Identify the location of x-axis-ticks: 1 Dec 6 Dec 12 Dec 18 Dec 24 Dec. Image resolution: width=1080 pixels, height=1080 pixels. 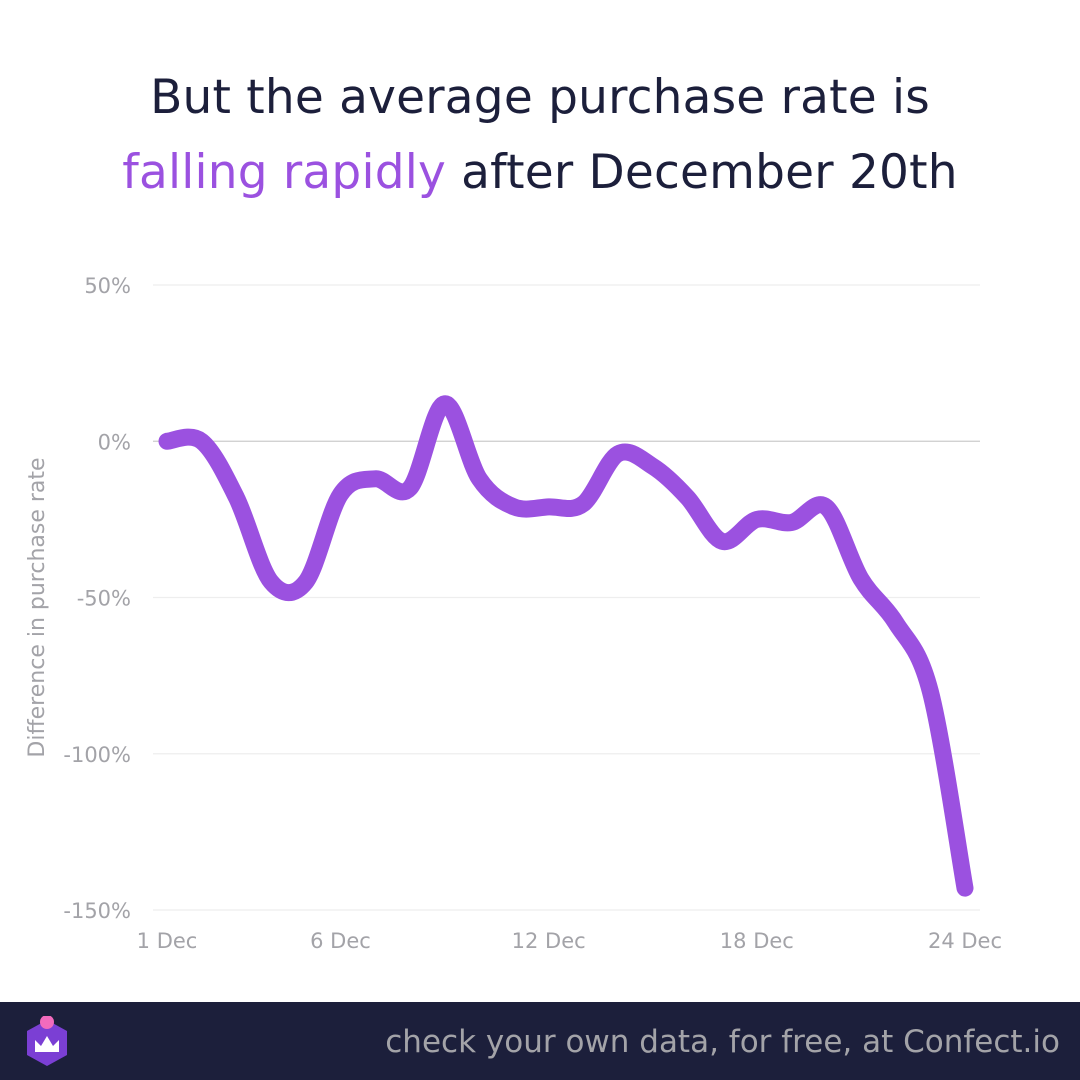
(569, 941).